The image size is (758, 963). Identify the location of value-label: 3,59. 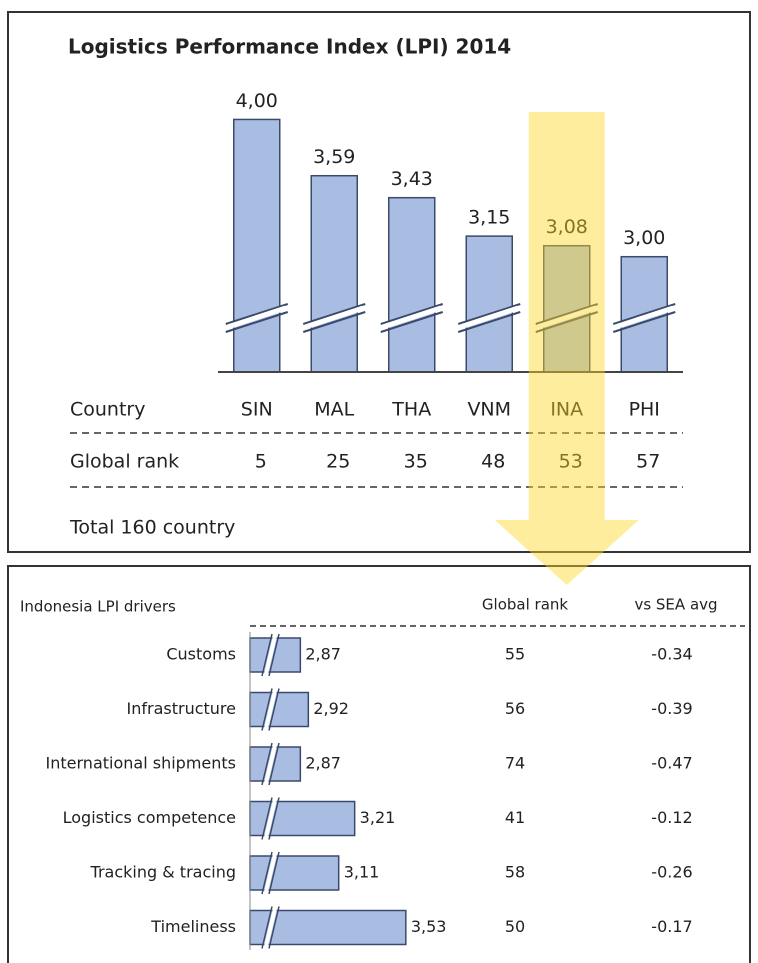
(334, 157).